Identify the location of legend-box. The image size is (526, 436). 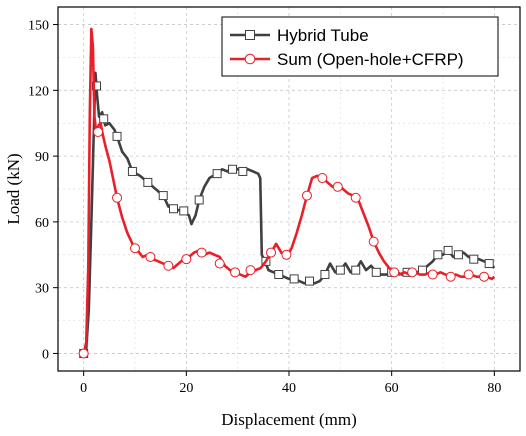
(360, 46).